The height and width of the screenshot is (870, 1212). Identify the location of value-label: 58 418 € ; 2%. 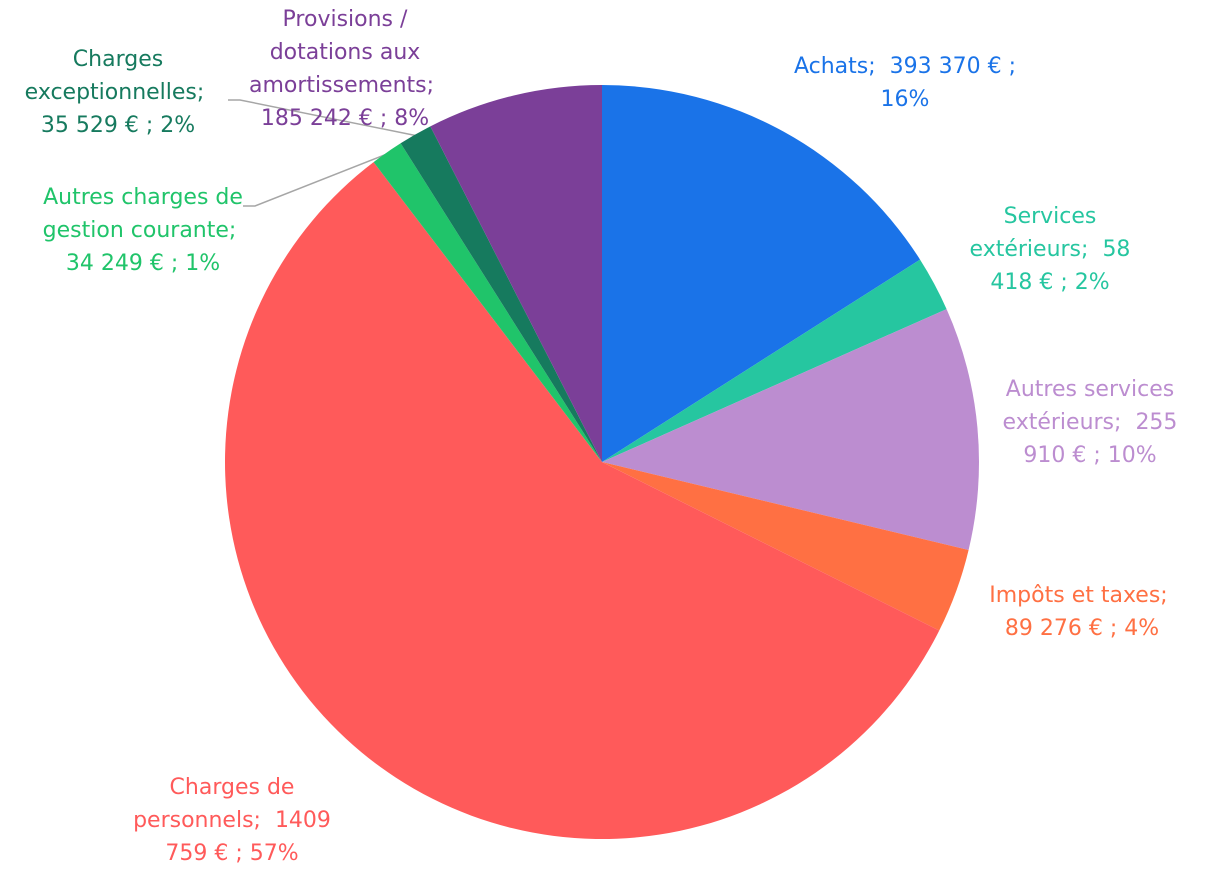
(1060, 266).